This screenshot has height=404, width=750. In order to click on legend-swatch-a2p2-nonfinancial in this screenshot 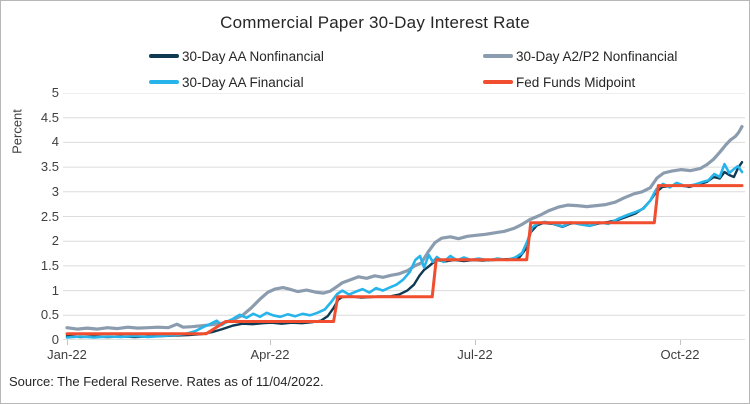, I will do `click(498, 56)`.